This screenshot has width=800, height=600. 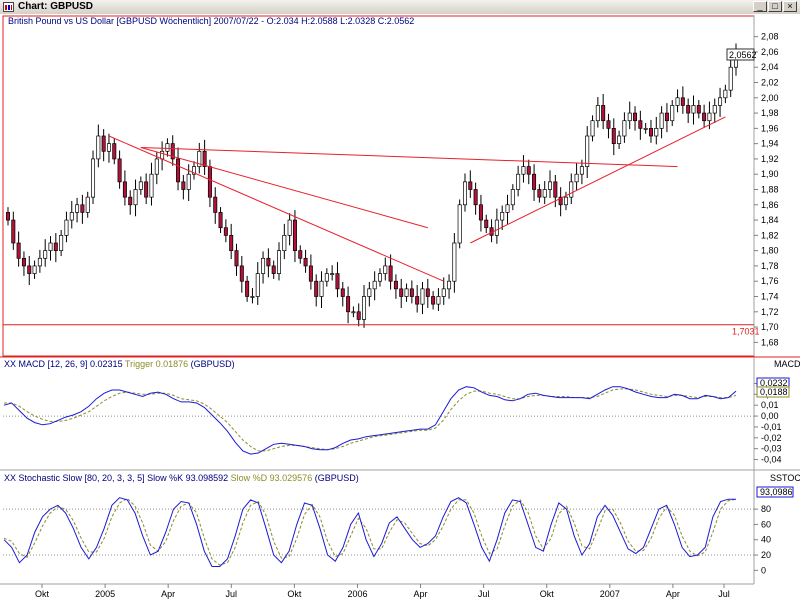 I want to click on price-y-tick-label: 1,94, so click(x=770, y=144).